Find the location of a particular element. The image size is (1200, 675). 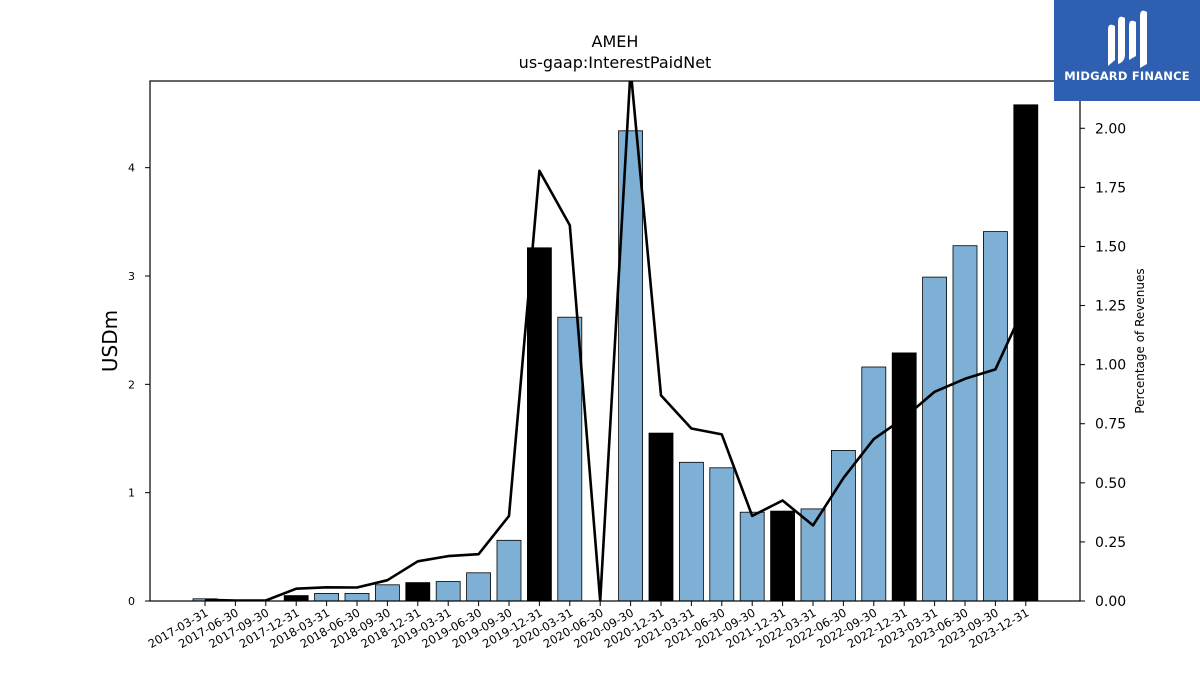

y2-tick-label-2.00: 2.00 is located at coordinates (1110, 129).